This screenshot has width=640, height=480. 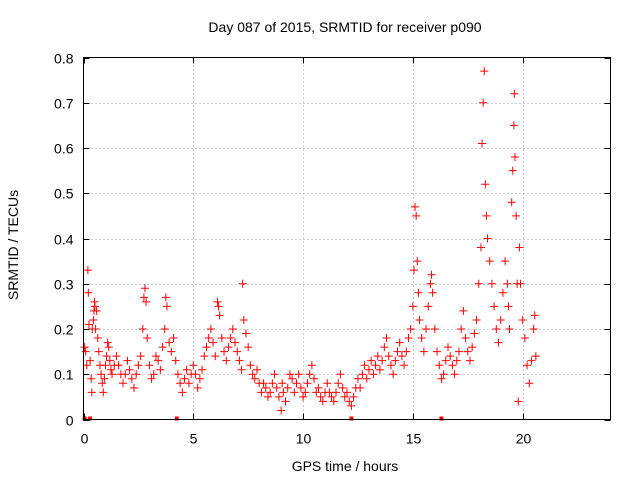 I want to click on y-tick-label: 0.5, so click(x=64, y=194).